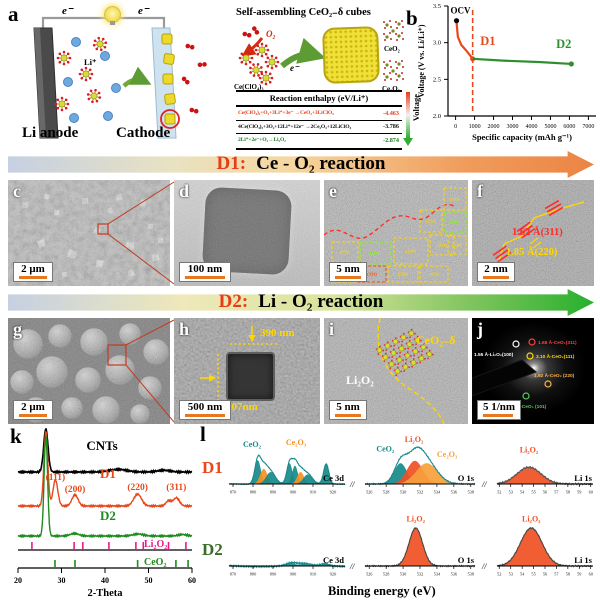 Image resolution: width=600 pixels, height=600 pixels. I want to click on svg-text: 1000, so click(475, 127).